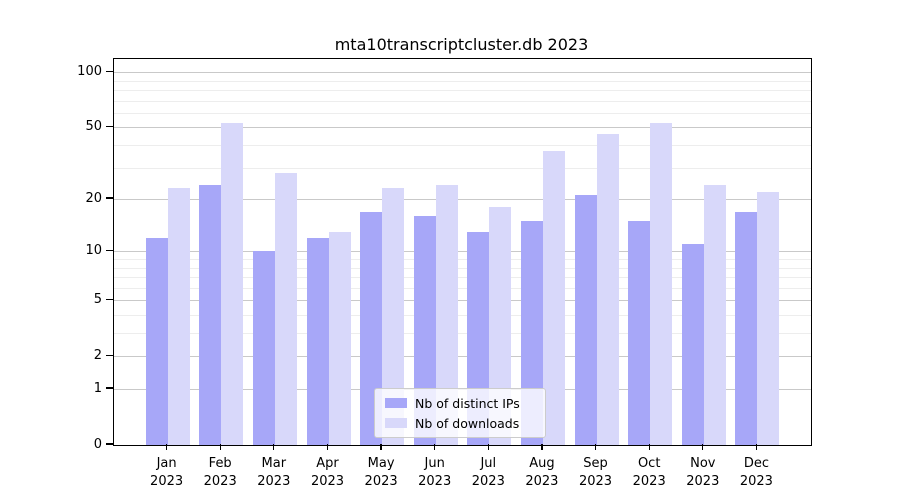  I want to click on x-tick-label-sep: Sep 2023, so click(595, 473).